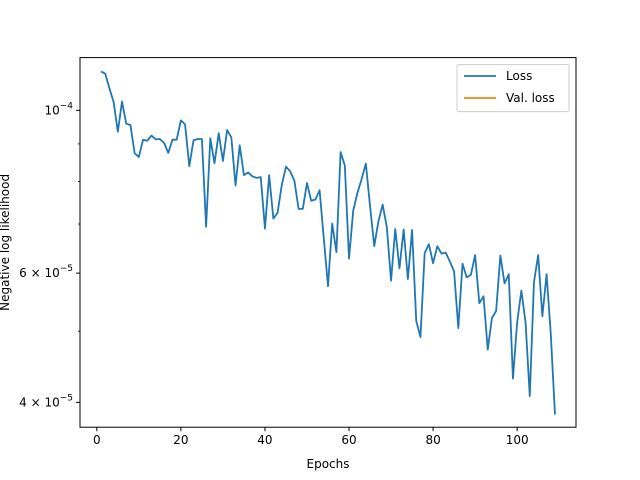 This screenshot has height=480, width=640. I want to click on x-tick-label: 20, so click(180, 440).